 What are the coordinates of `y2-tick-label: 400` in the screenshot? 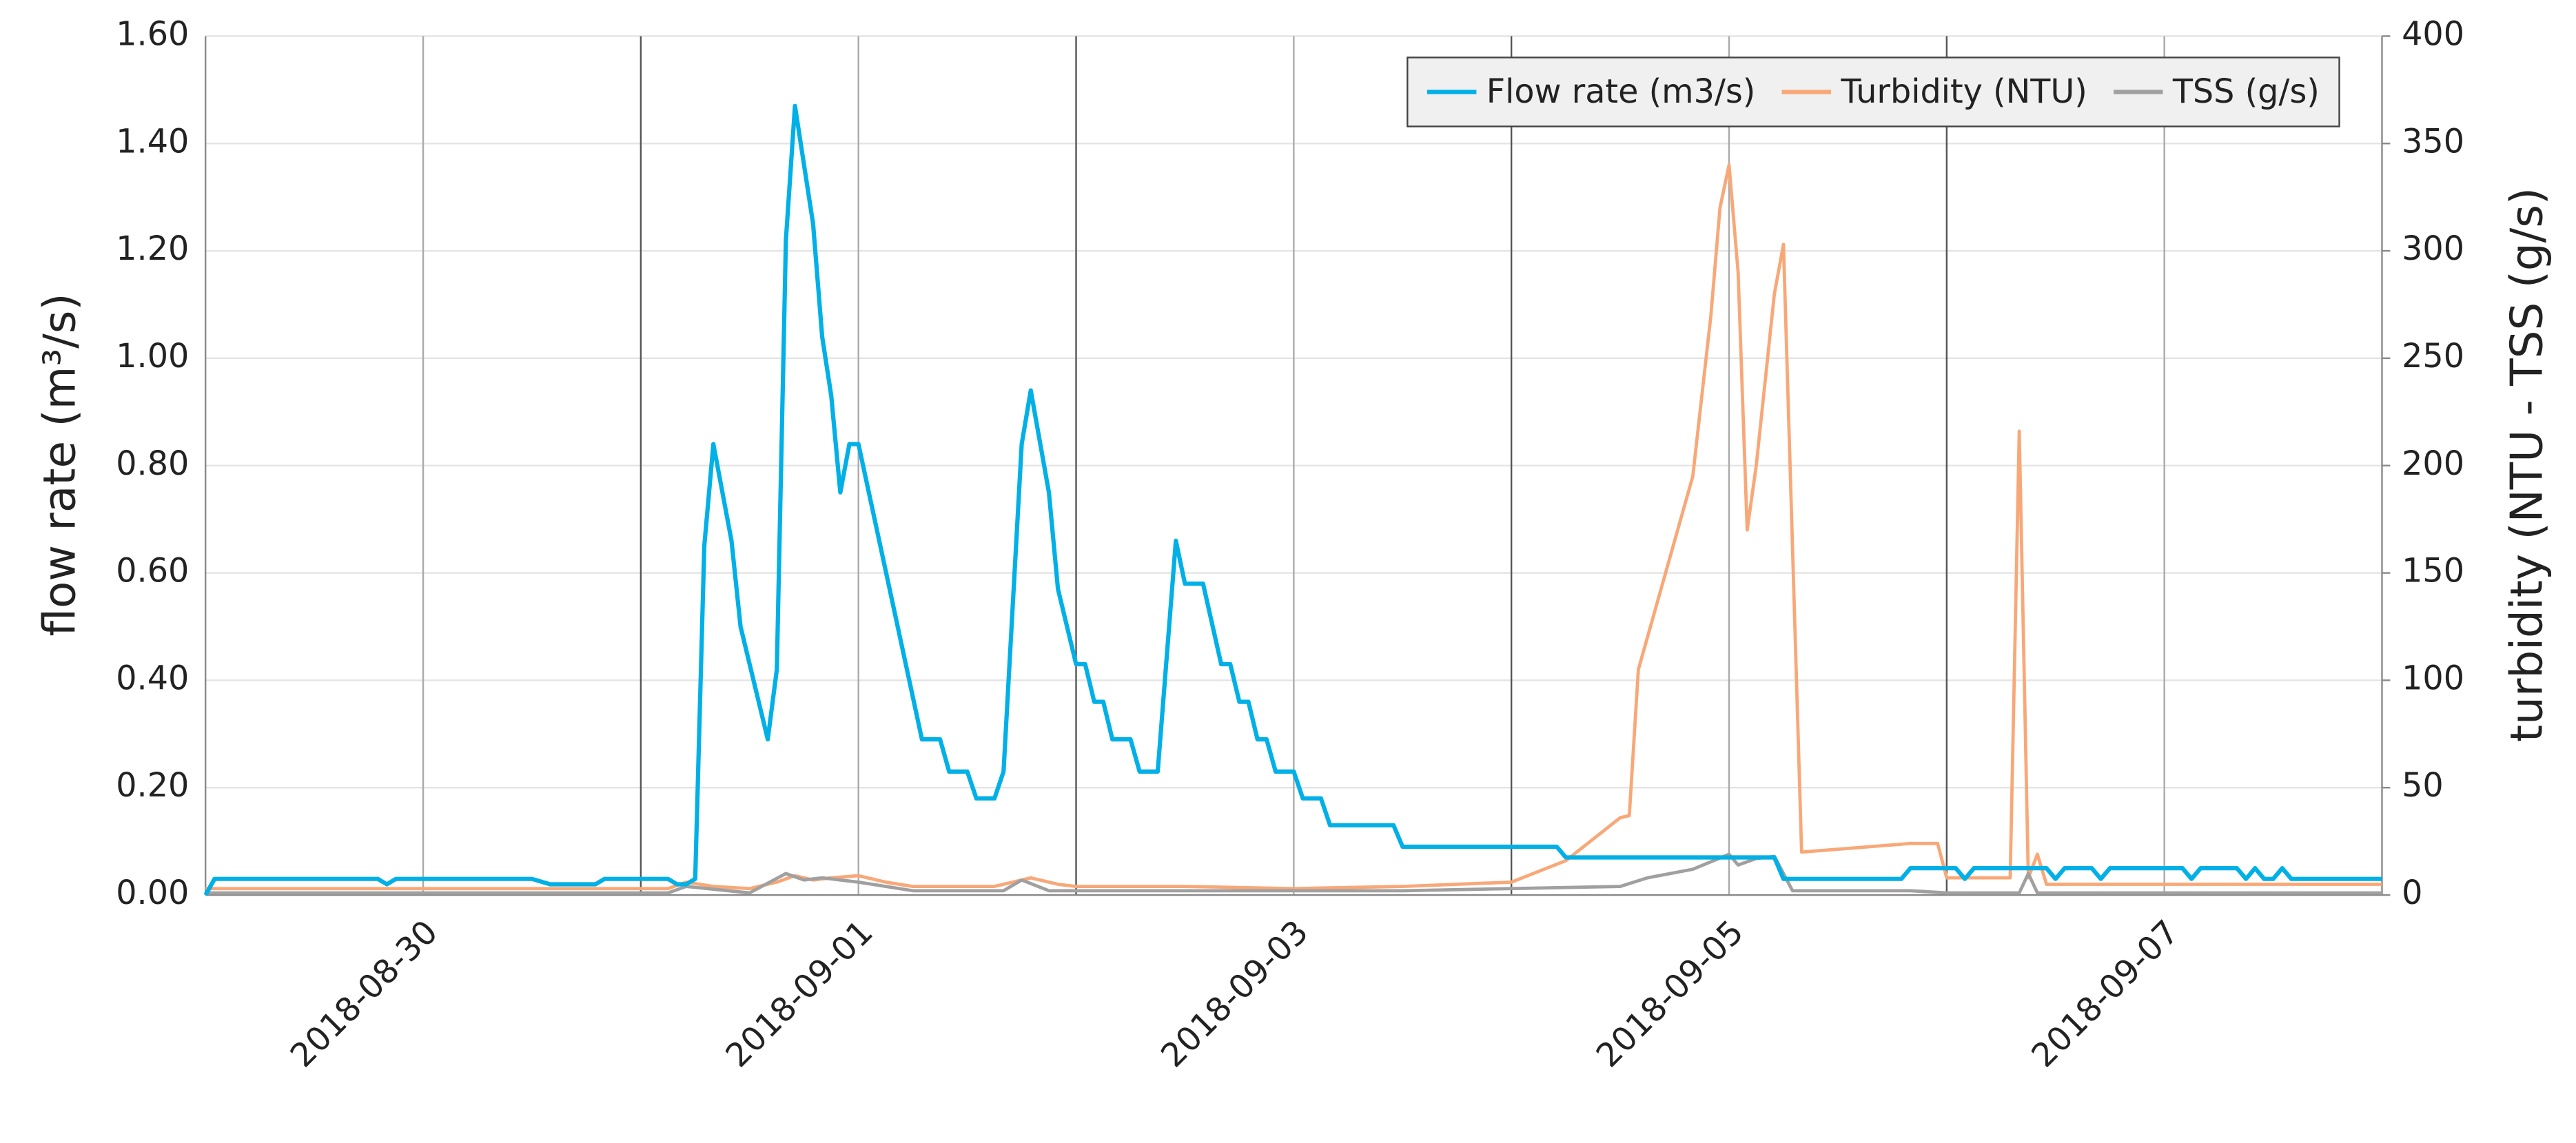 It's located at (2433, 34).